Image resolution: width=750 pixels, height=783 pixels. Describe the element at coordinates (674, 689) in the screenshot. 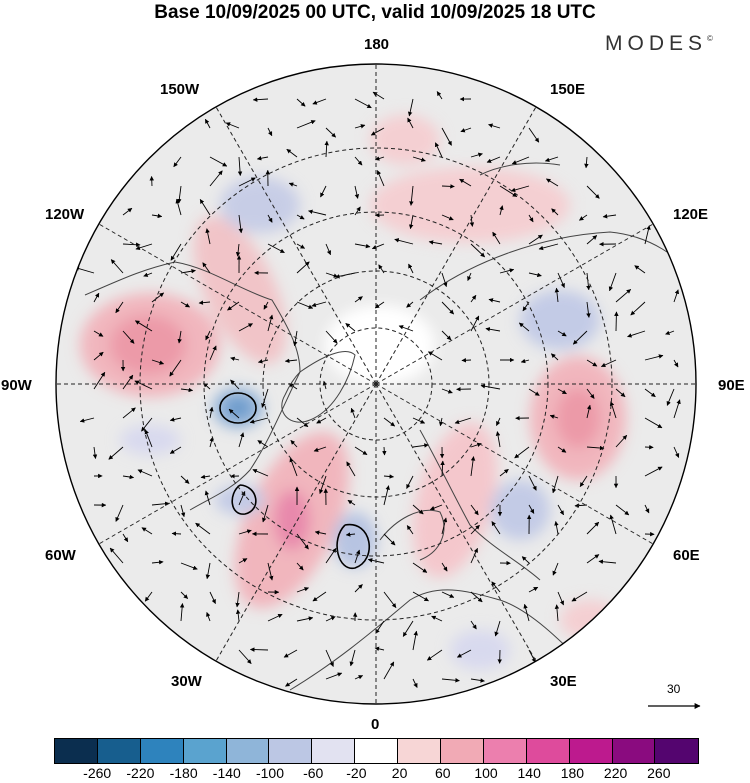

I see `vector-scale-label: 30` at that location.